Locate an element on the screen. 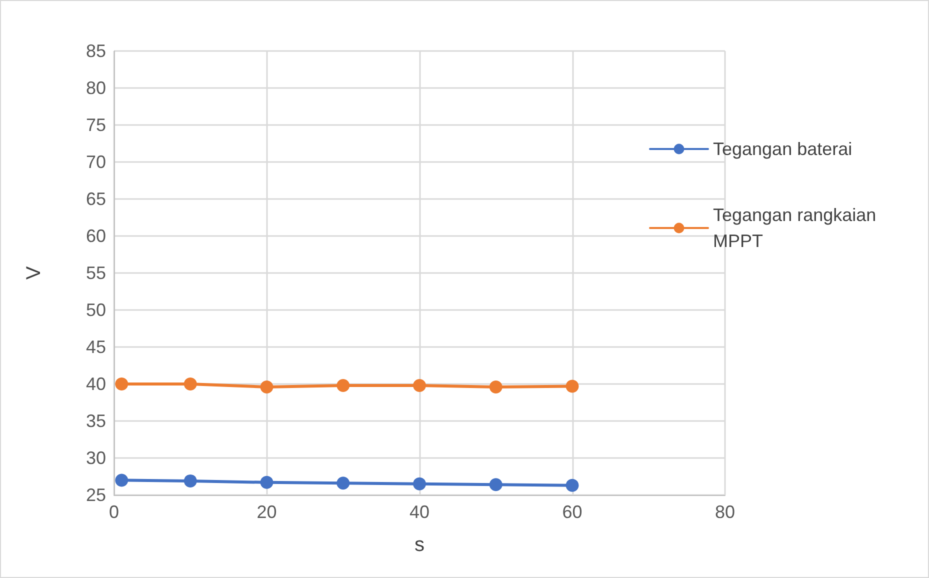 The height and width of the screenshot is (578, 929). x-tick-label: 40 is located at coordinates (419, 512).